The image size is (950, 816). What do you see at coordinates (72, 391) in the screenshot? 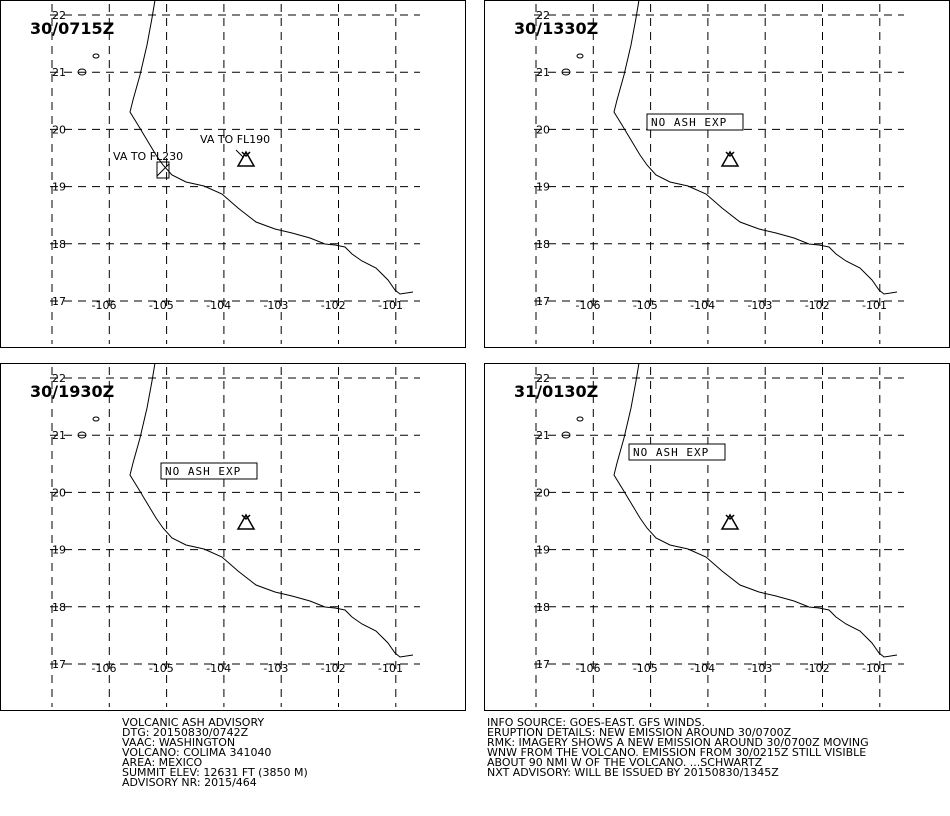
I see `valid-time: 30/1930Z` at bounding box center [72, 391].